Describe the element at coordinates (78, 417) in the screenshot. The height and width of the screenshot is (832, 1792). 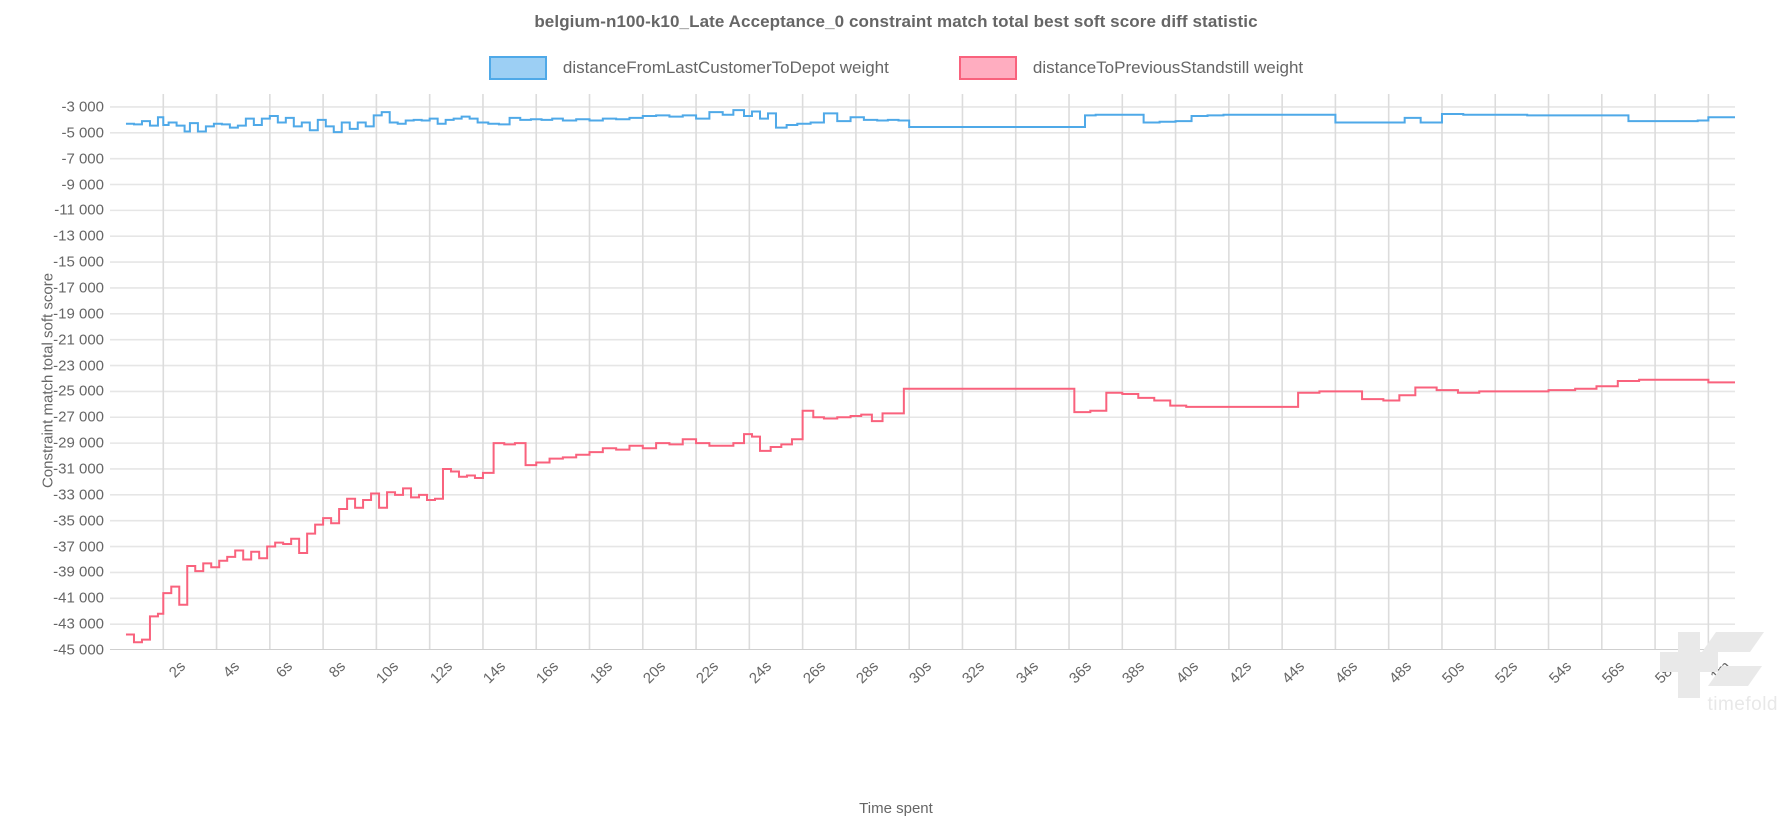
I see `y-tick-label: -27 000` at that location.